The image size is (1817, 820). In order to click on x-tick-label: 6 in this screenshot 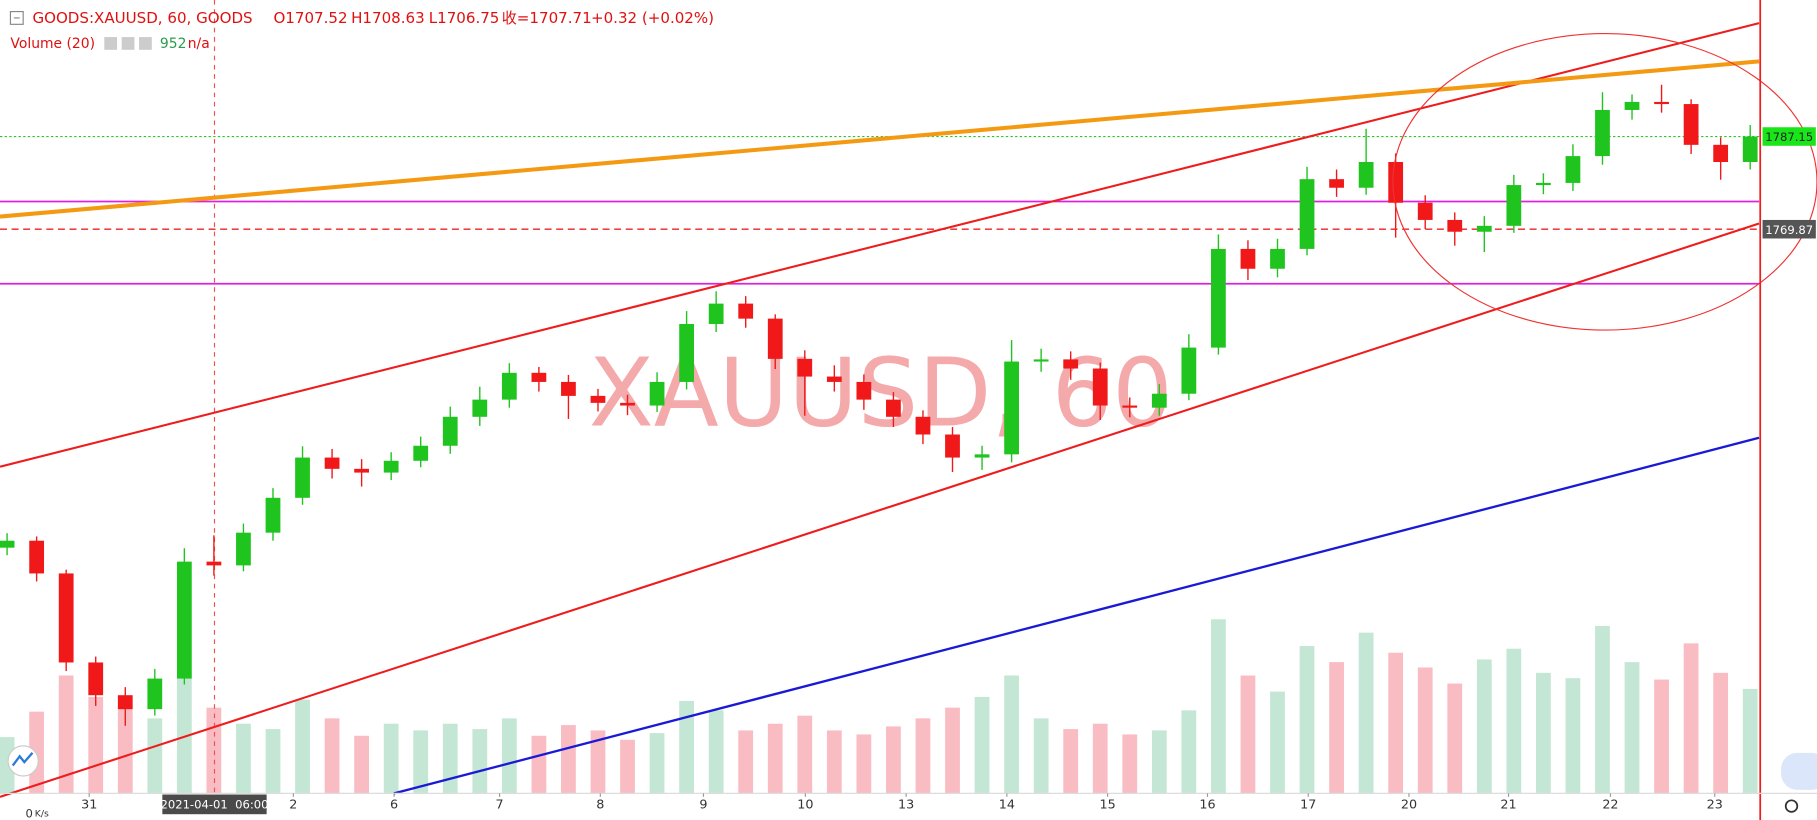, I will do `click(394, 804)`.